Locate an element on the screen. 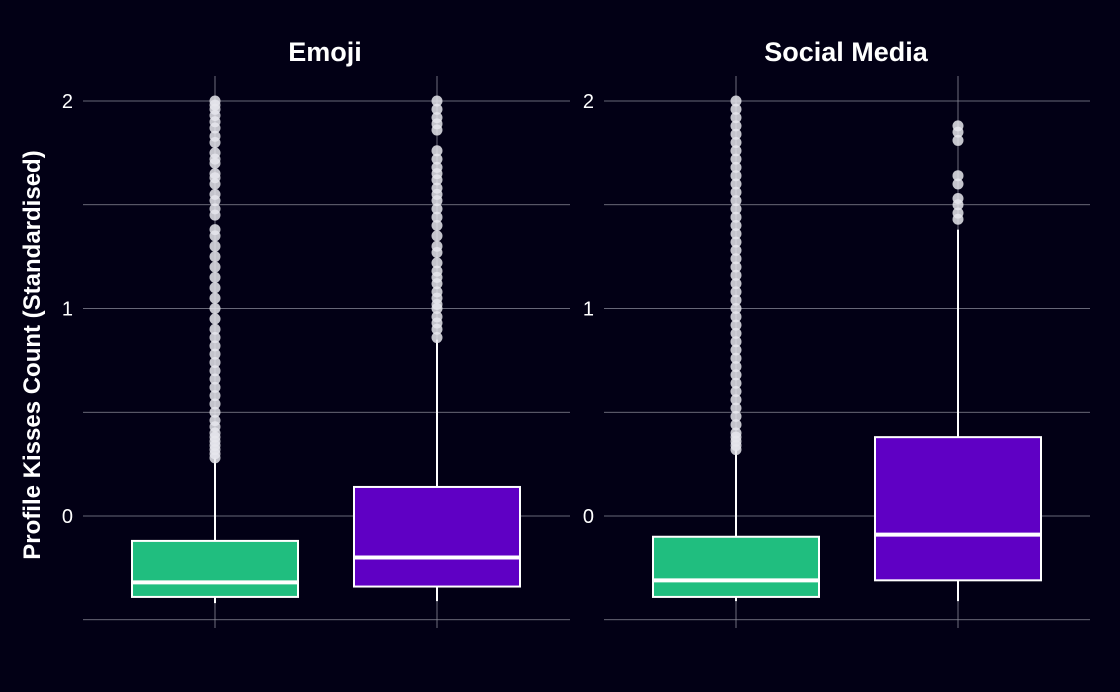  panel-title: Social Media is located at coordinates (846, 52).